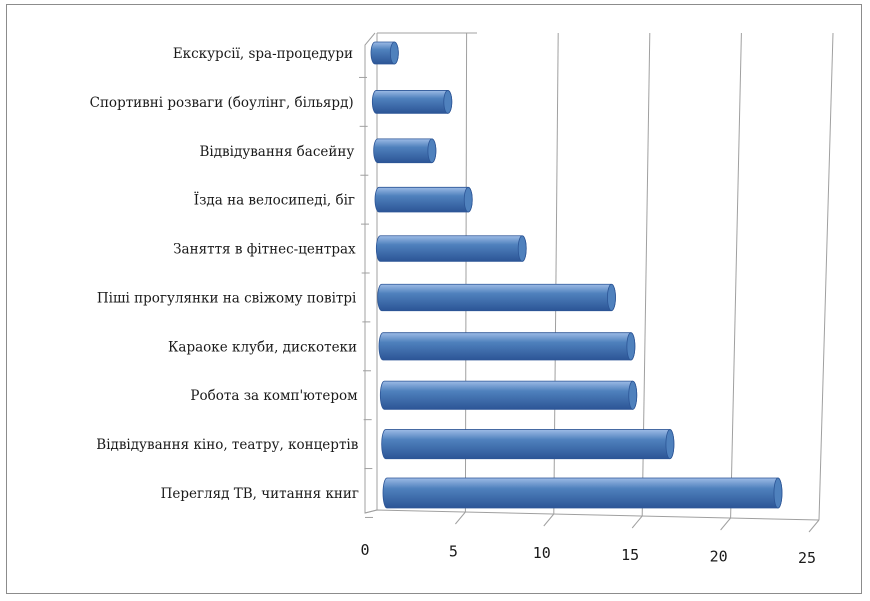  I want to click on category-label: Заняття в фітнес-центрах, so click(264, 250).